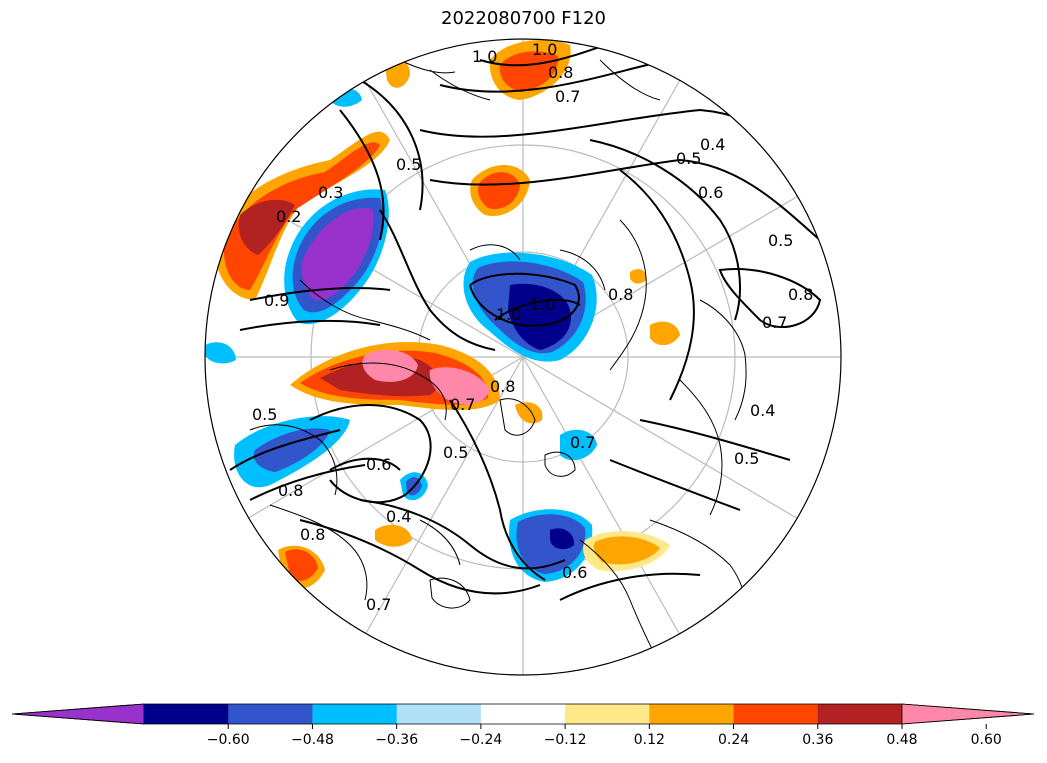 Image resolution: width=1047 pixels, height=763 pixels. I want to click on colorbar-segments, so click(523, 714).